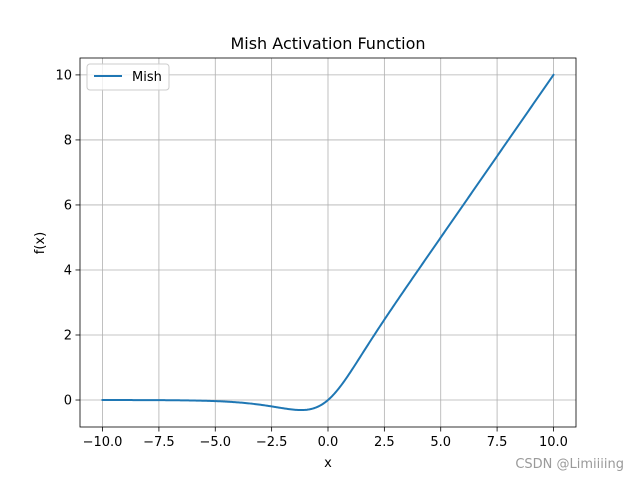 The height and width of the screenshot is (484, 640). I want to click on y-tick-label: 4, so click(68, 270).